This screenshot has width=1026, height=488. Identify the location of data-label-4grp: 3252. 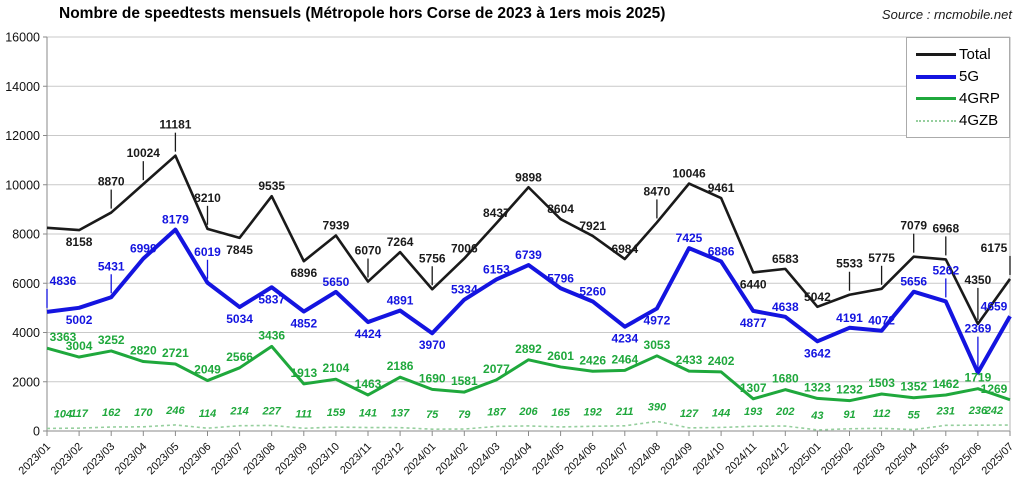
(111, 340).